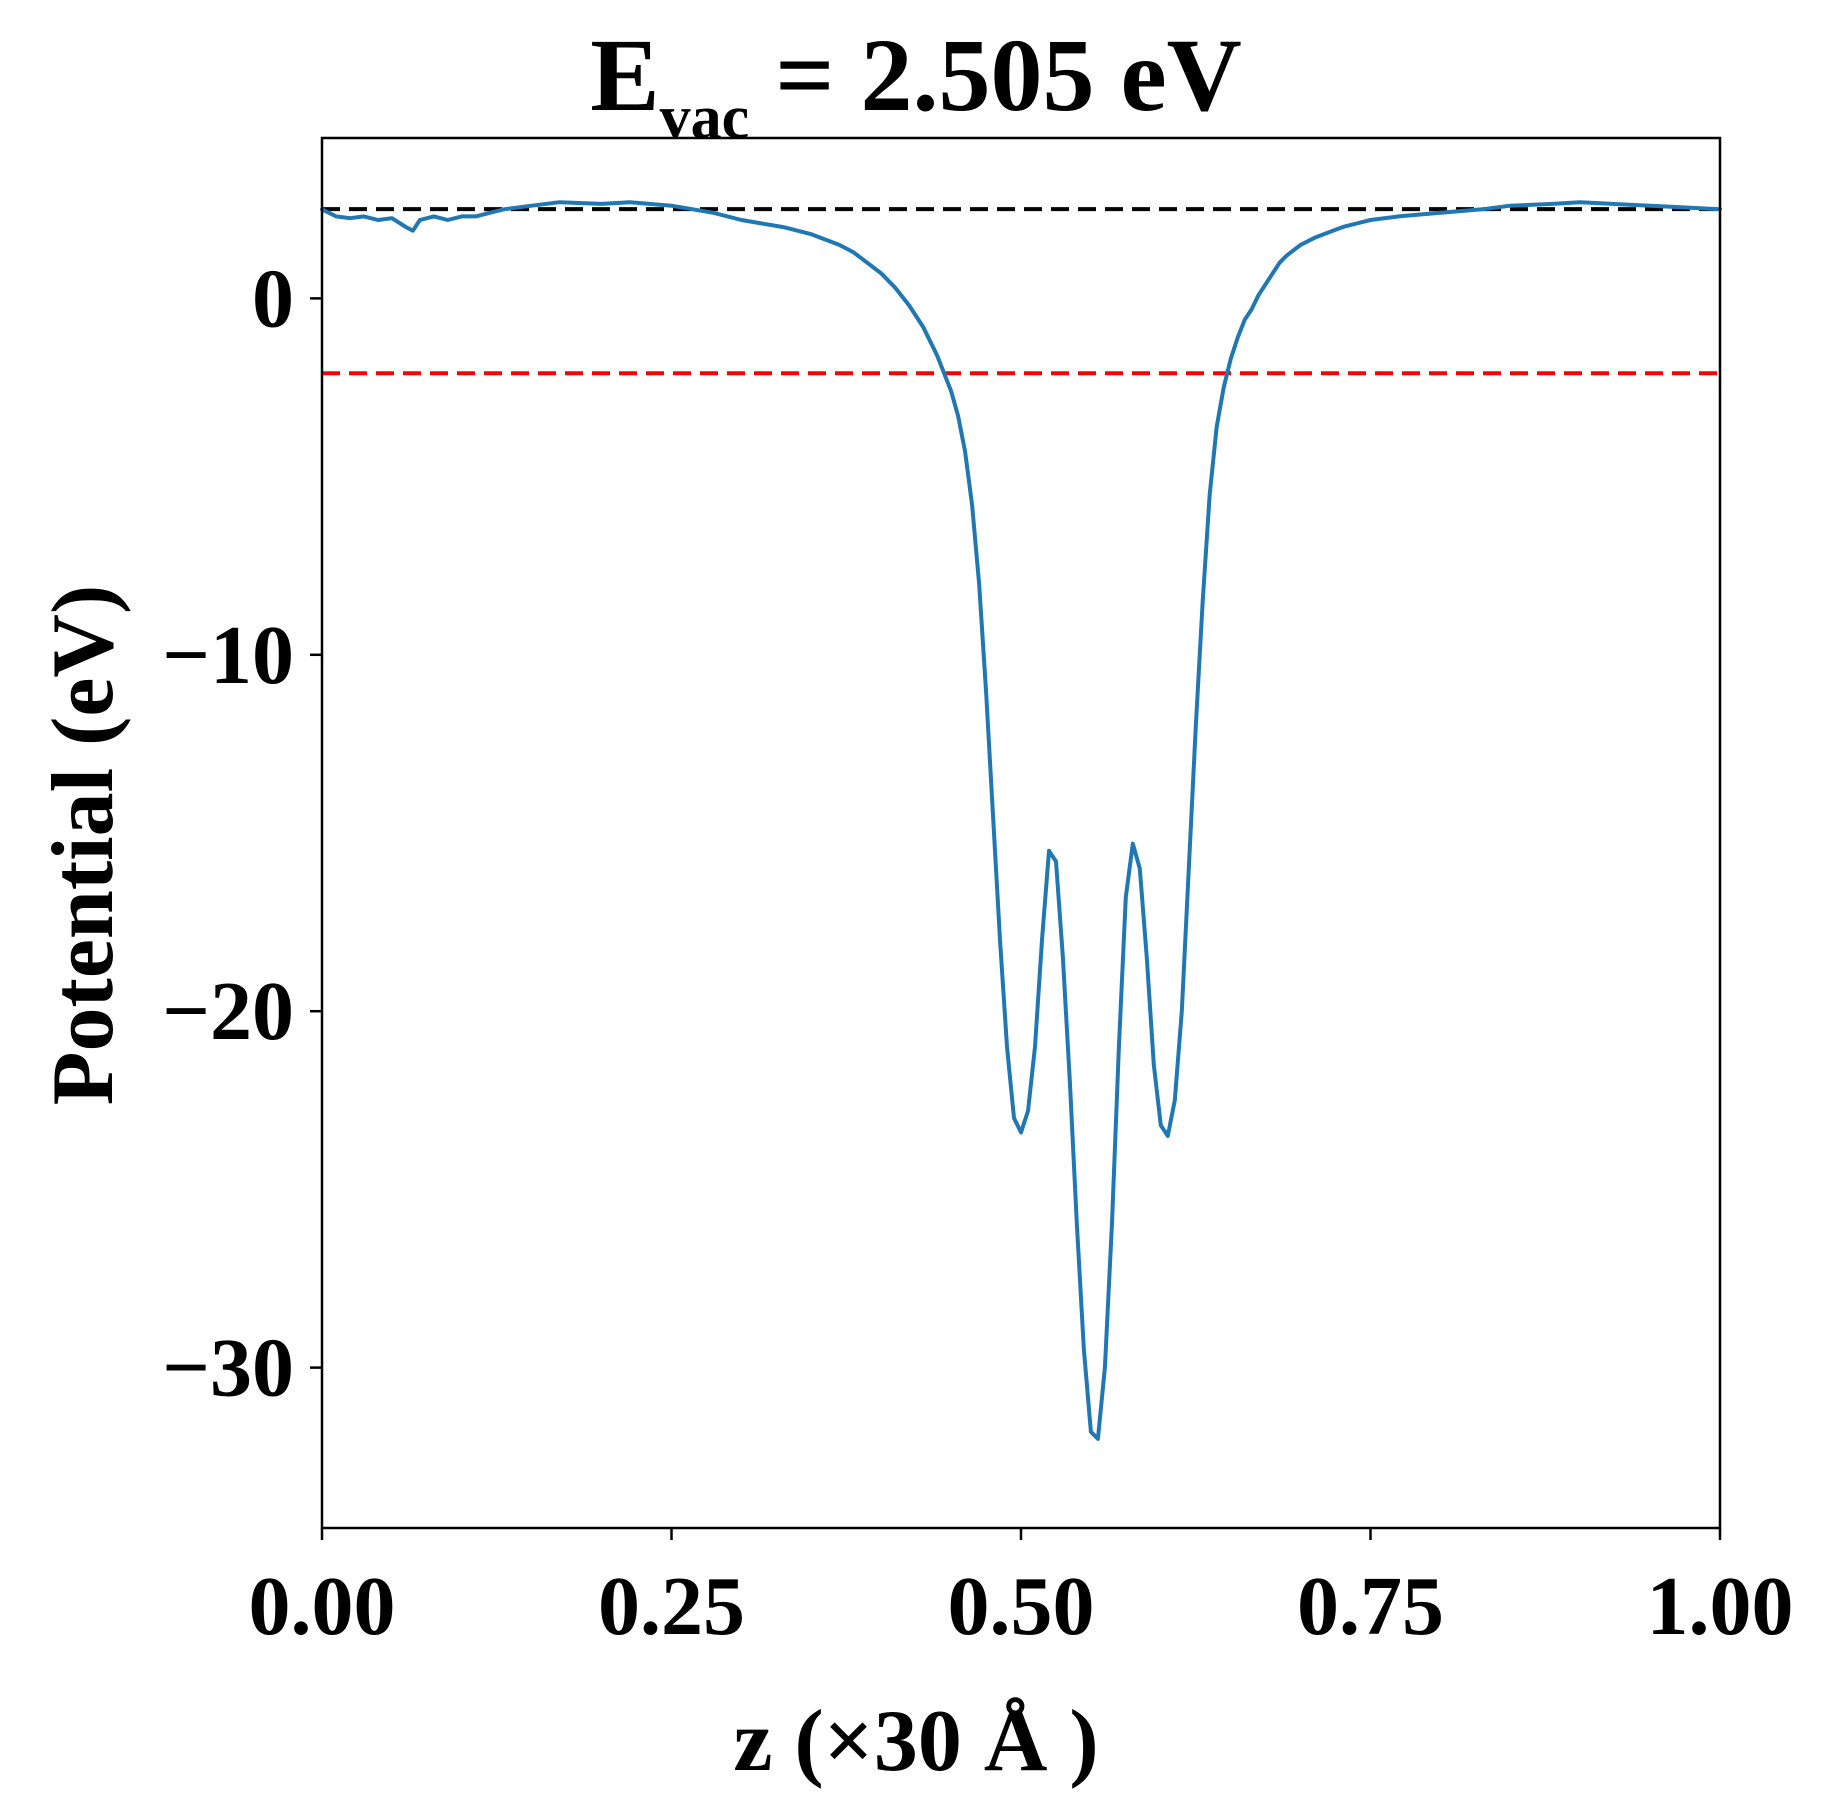  I want to click on y-axis-ticks: 0 −10 −20 −30, so click(242, 833).